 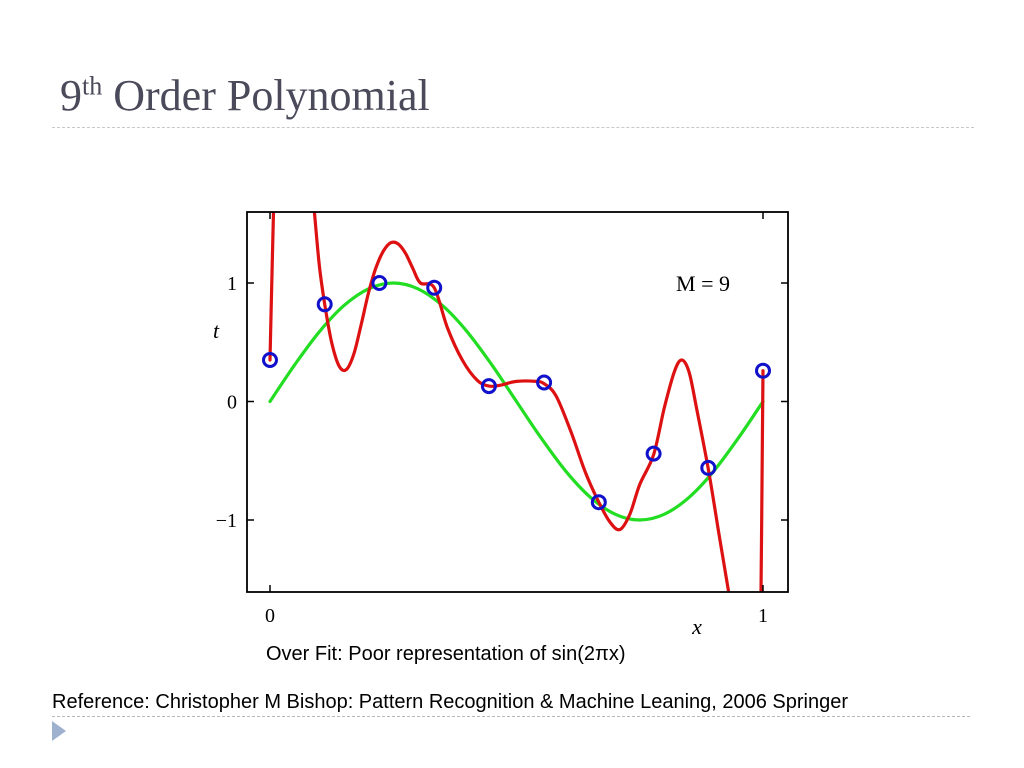 What do you see at coordinates (703, 283) in the screenshot?
I see `model-order-annotation: M = 9` at bounding box center [703, 283].